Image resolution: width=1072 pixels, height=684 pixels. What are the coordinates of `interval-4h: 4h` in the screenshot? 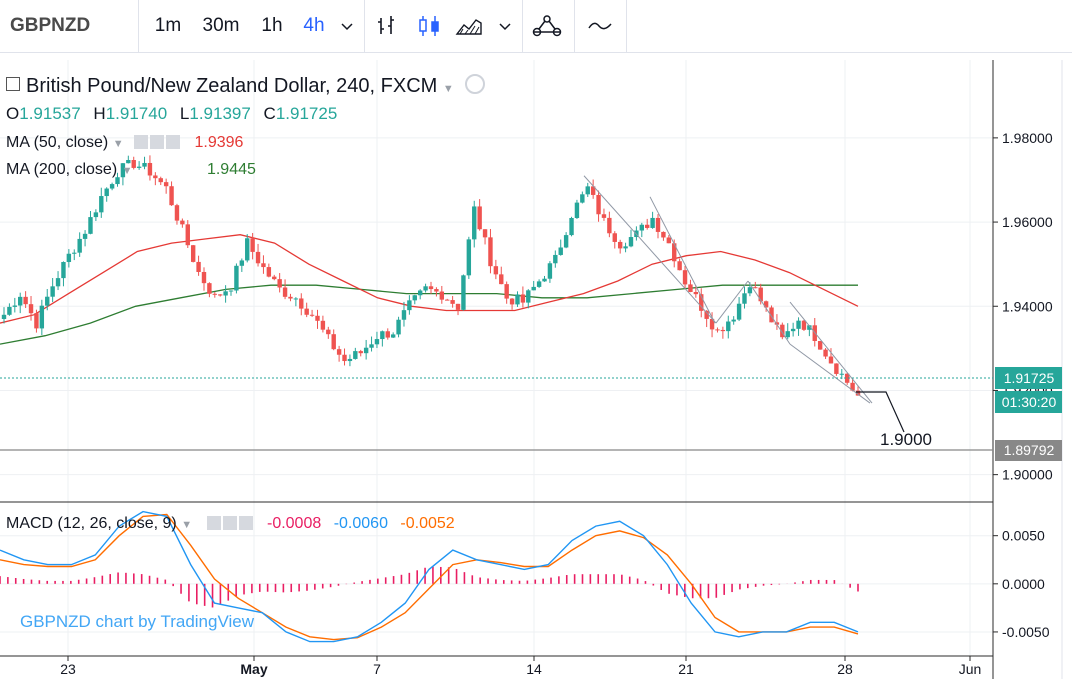 It's located at (314, 25).